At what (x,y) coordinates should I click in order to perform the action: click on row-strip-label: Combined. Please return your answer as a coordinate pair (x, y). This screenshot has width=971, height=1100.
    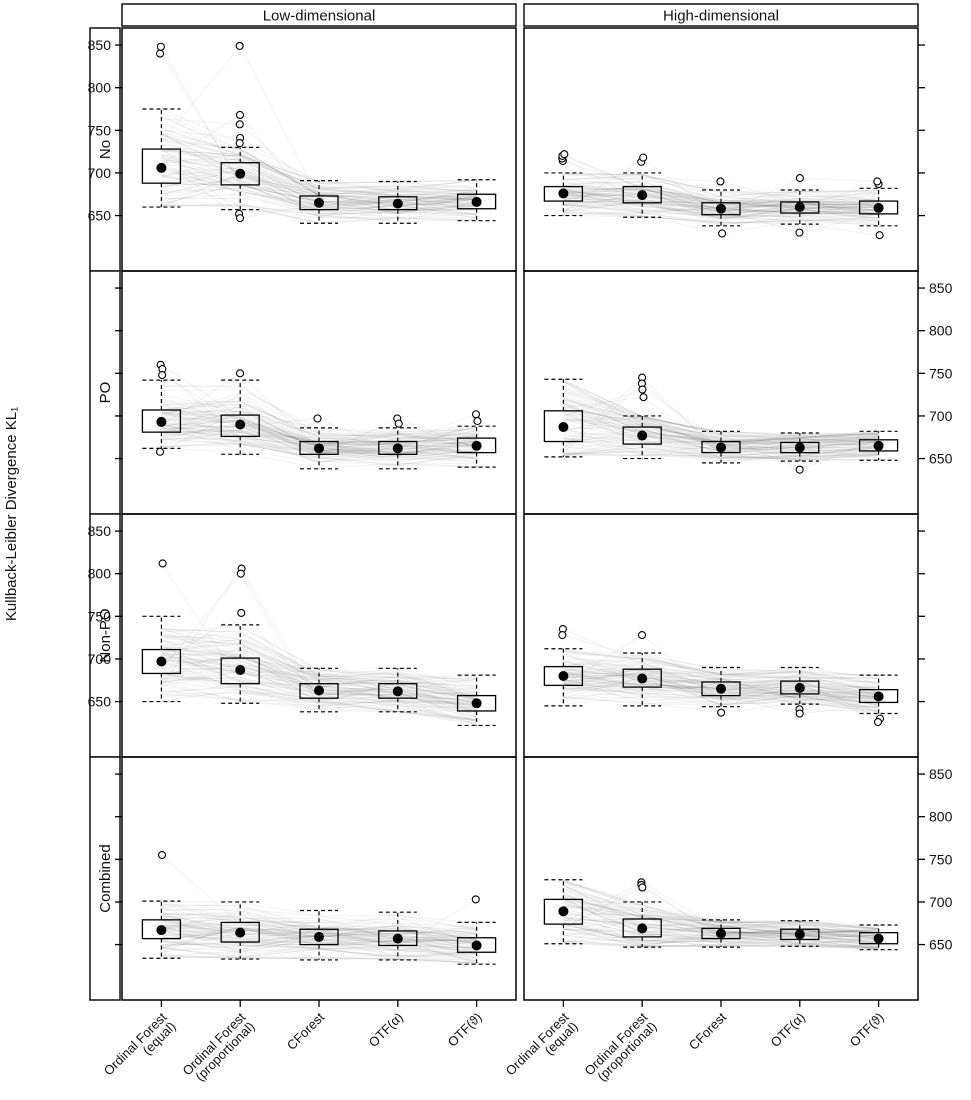
    Looking at the image, I should click on (105, 878).